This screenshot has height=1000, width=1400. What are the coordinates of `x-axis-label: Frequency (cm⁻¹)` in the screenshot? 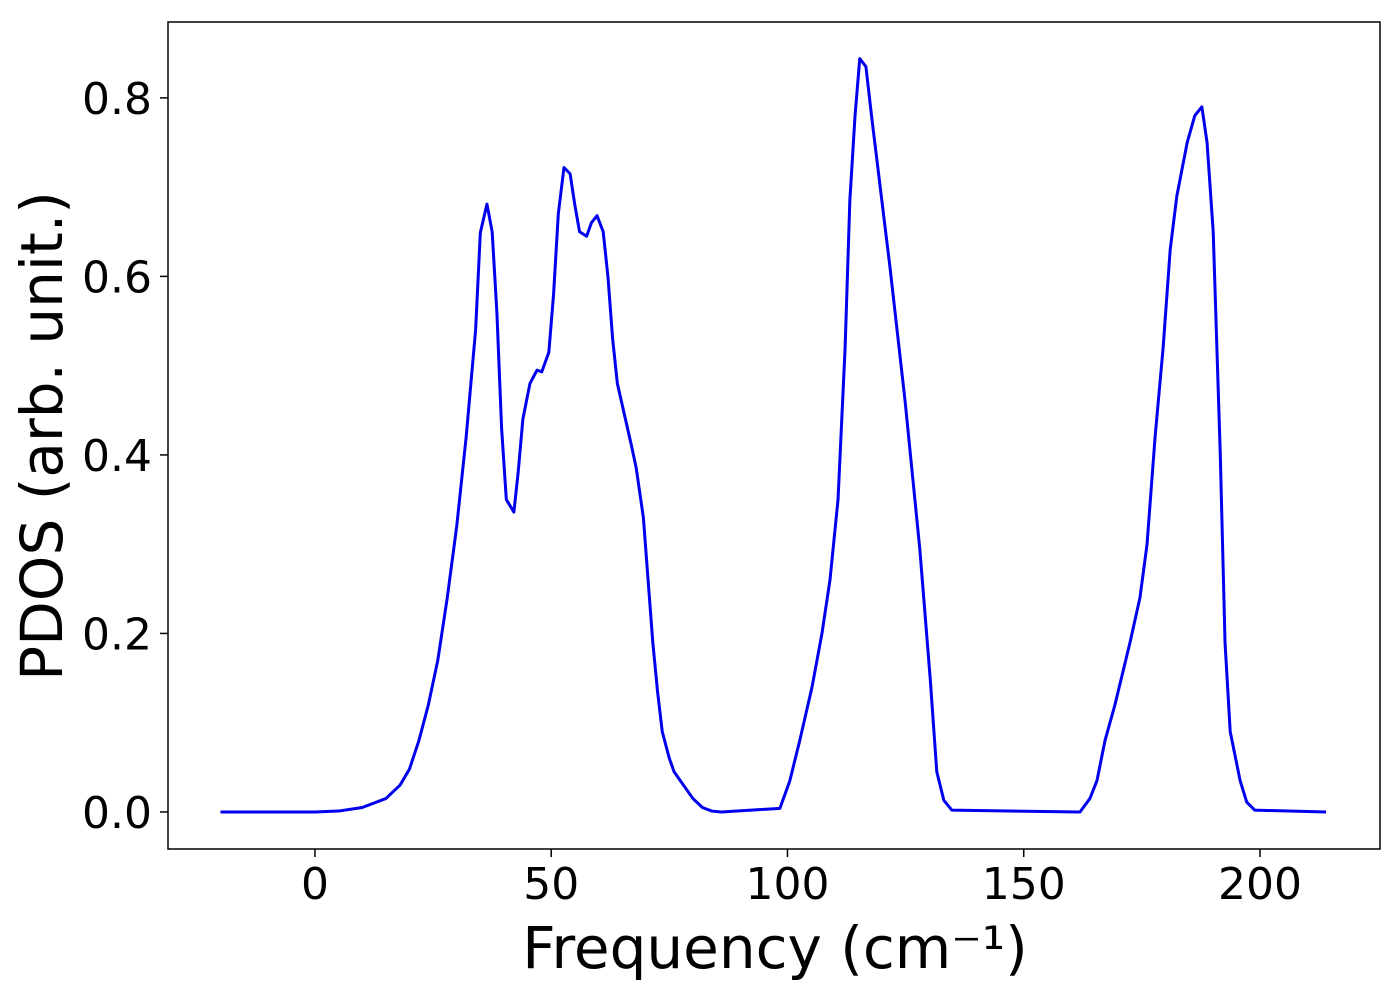 It's located at (775, 948).